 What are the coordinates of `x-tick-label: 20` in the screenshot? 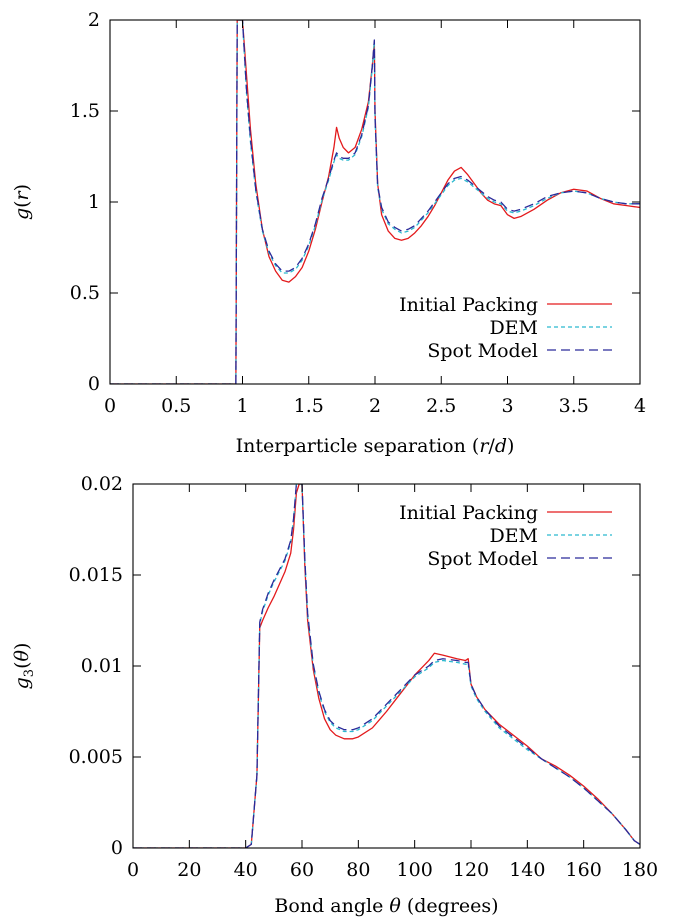 It's located at (189, 870).